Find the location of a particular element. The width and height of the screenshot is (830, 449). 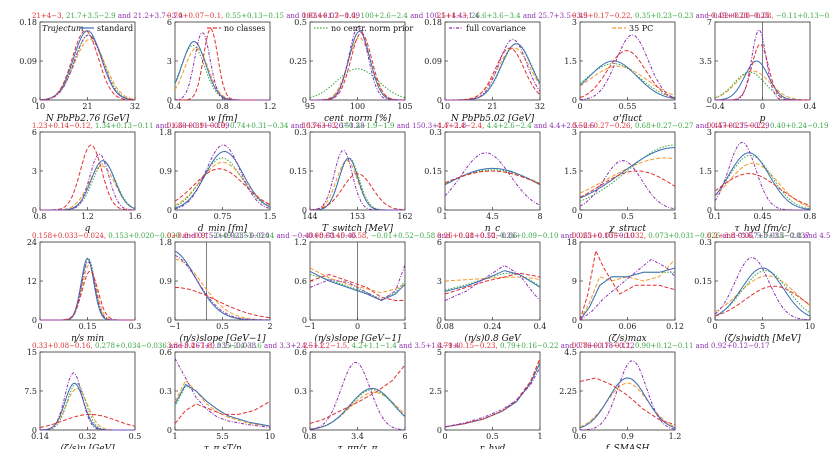

x-axis-label: q is located at coordinates (88, 229).